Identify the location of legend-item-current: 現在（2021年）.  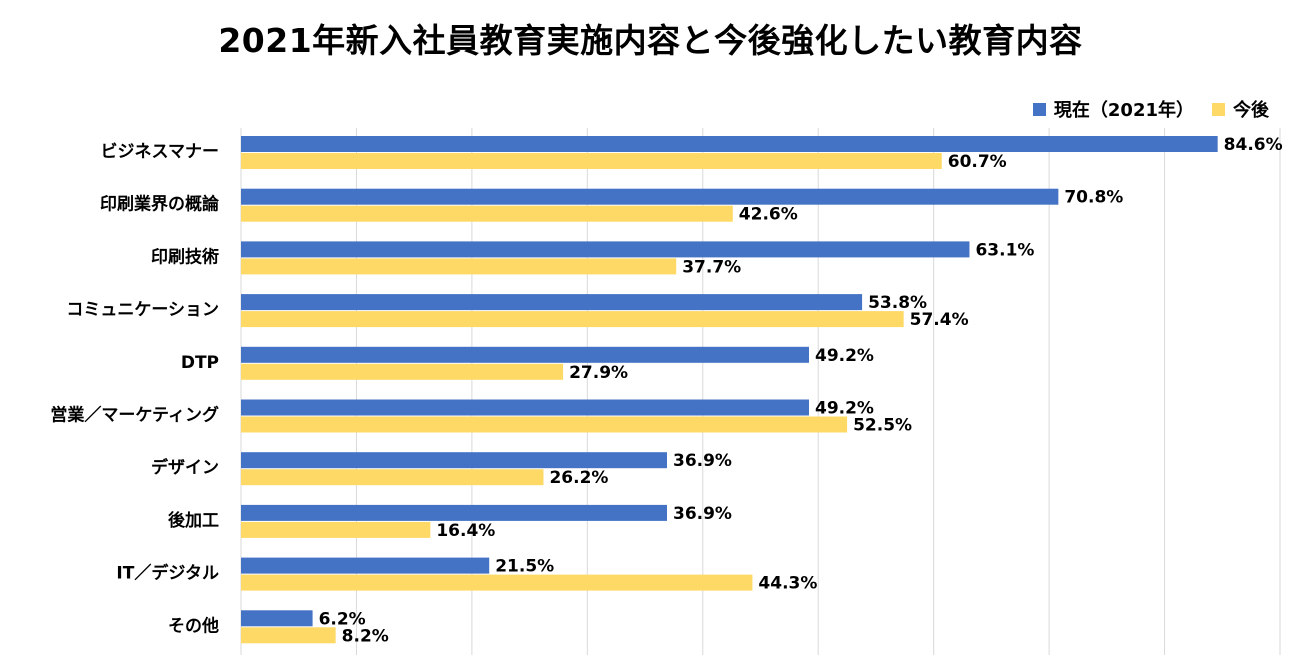
(1113, 109).